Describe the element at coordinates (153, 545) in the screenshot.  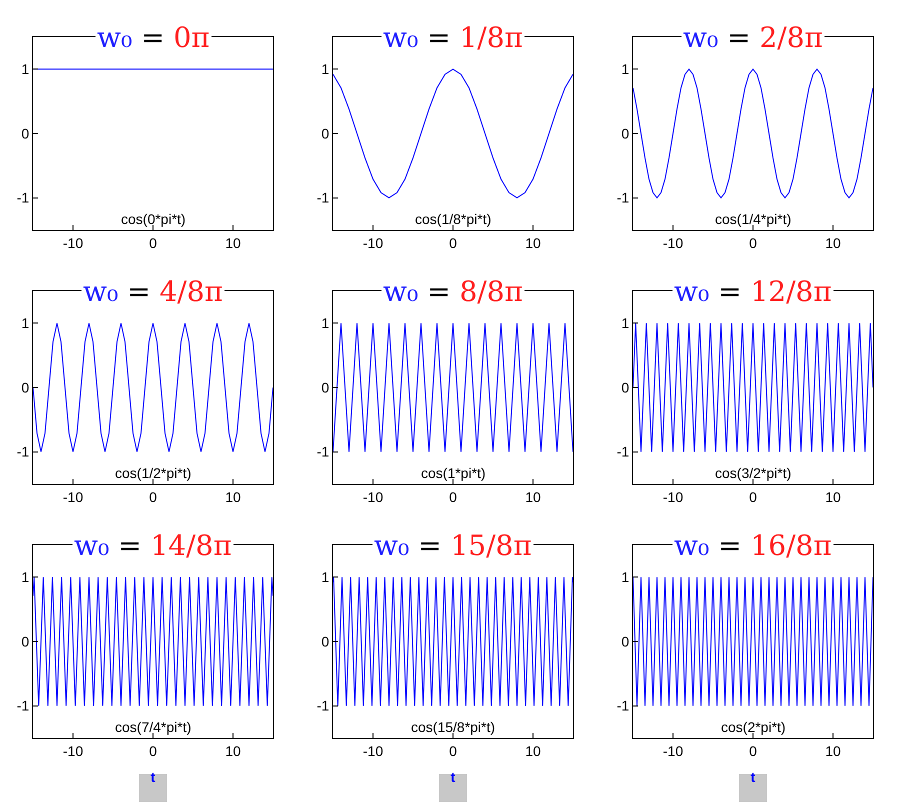
I see `chart-title: w₀ = 14/8π` at that location.